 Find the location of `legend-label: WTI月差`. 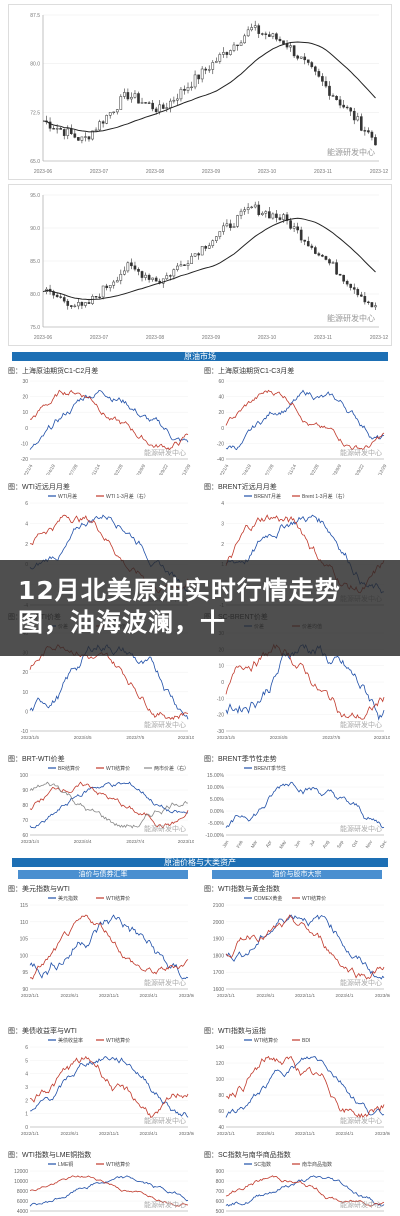

legend-label: WTI月差 is located at coordinates (67, 496).